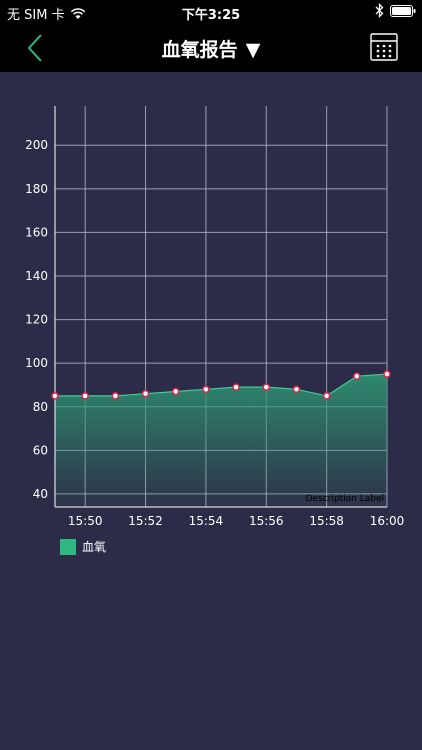 The width and height of the screenshot is (422, 750). What do you see at coordinates (36, 189) in the screenshot?
I see `y-tick-label: 180` at bounding box center [36, 189].